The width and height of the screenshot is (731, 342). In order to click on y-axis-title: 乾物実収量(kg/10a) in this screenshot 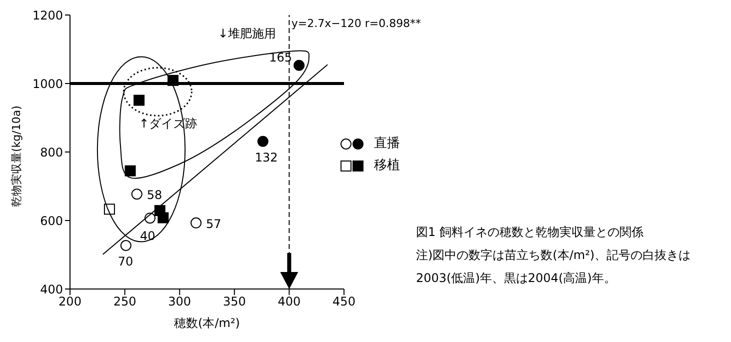, I will do `click(16, 156)`.